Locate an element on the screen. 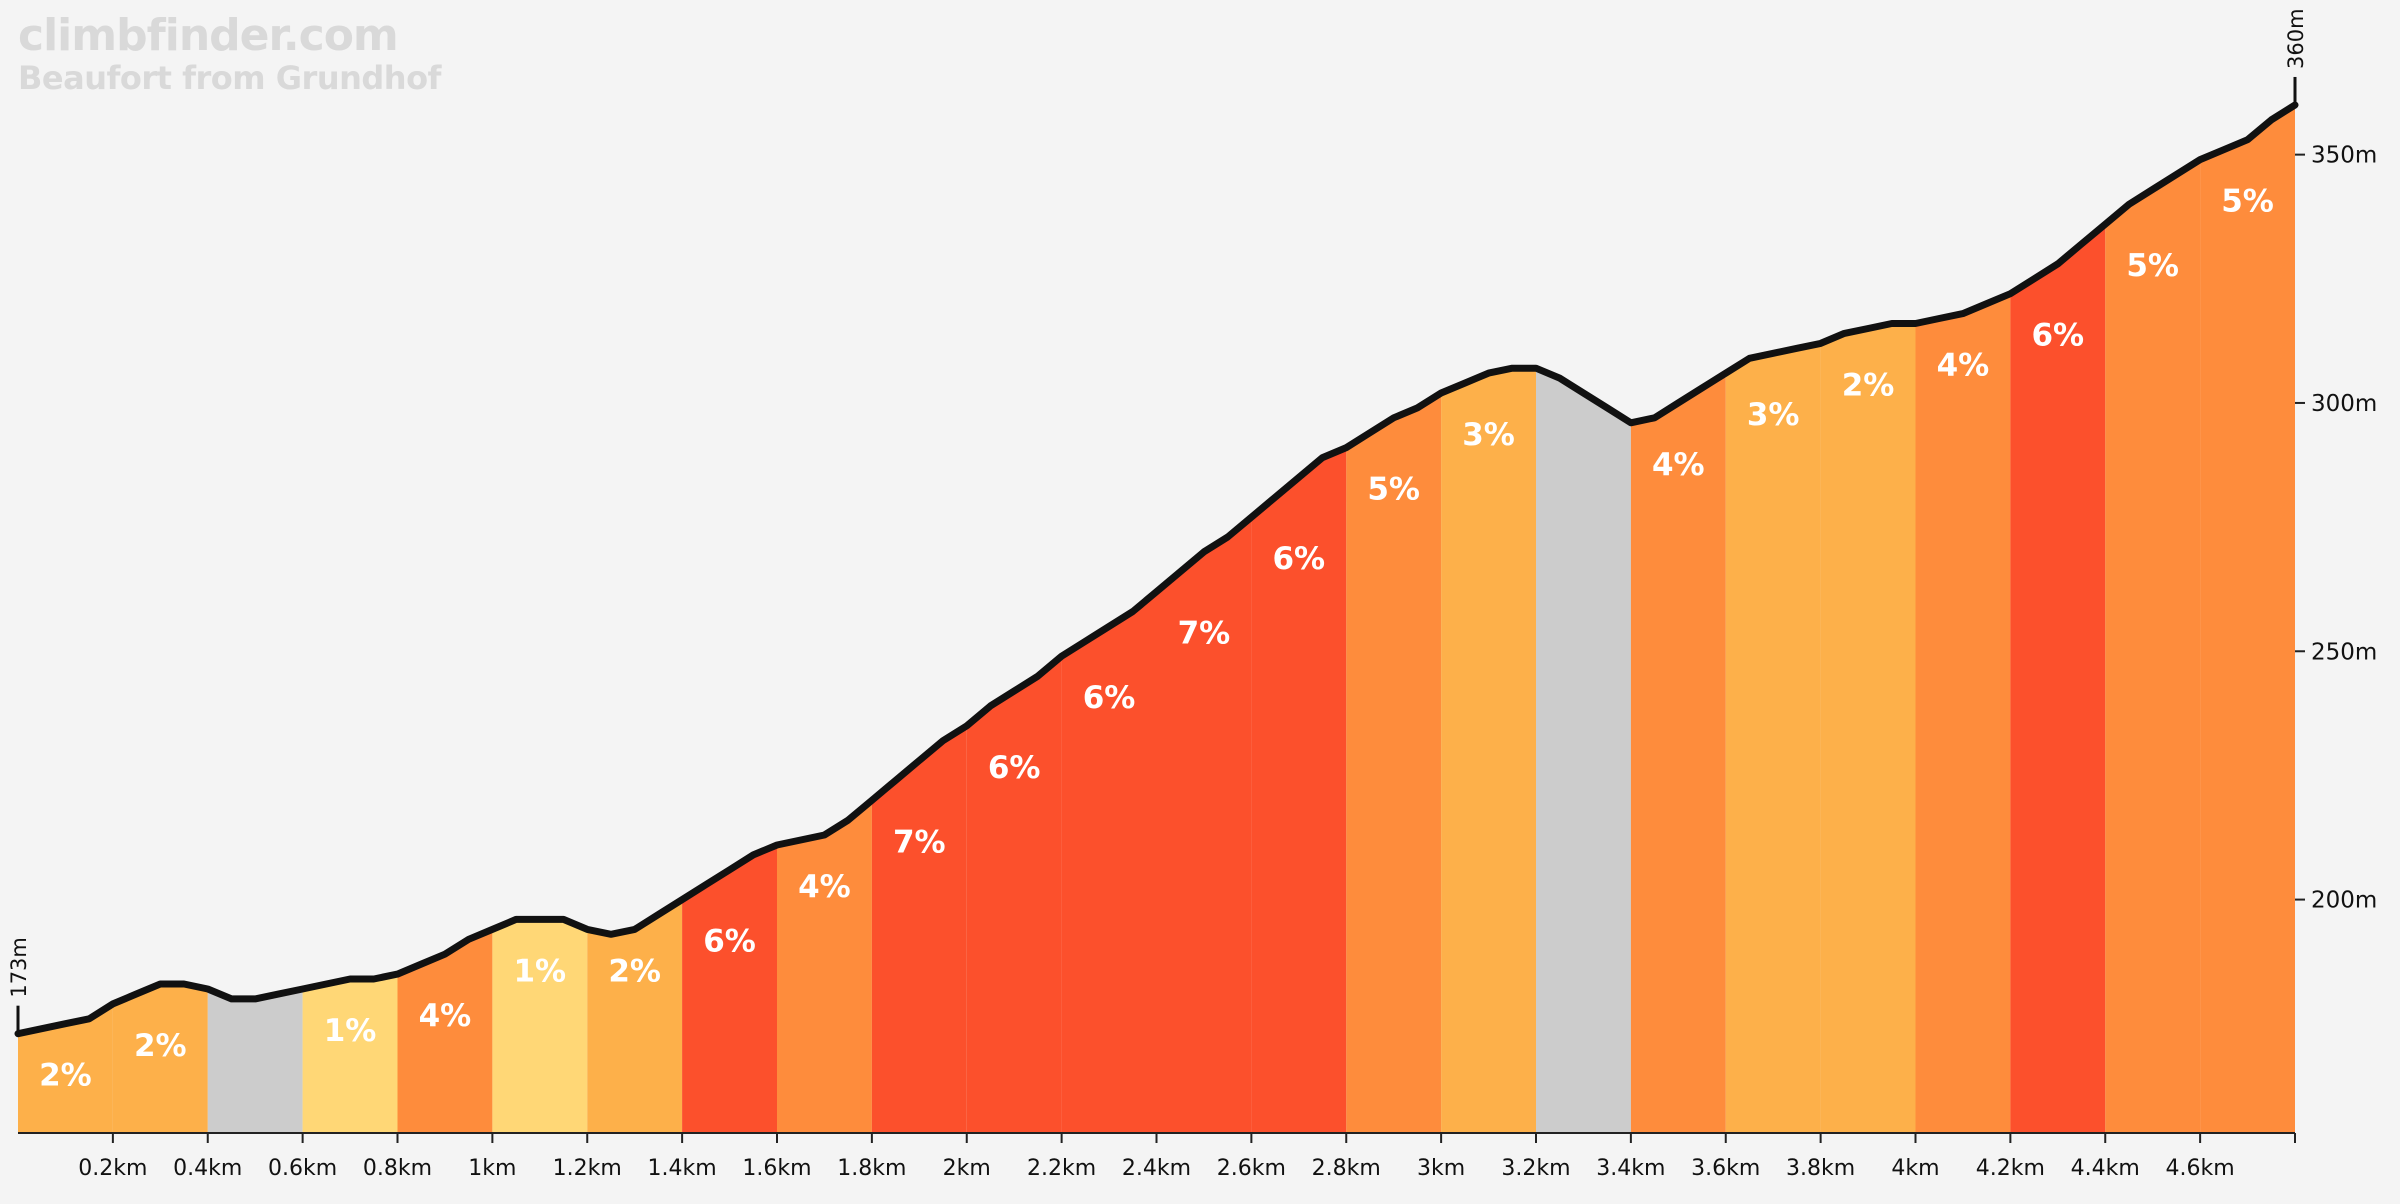 The width and height of the screenshot is (2400, 1204). x-tick-label: 0.8km is located at coordinates (397, 1168).